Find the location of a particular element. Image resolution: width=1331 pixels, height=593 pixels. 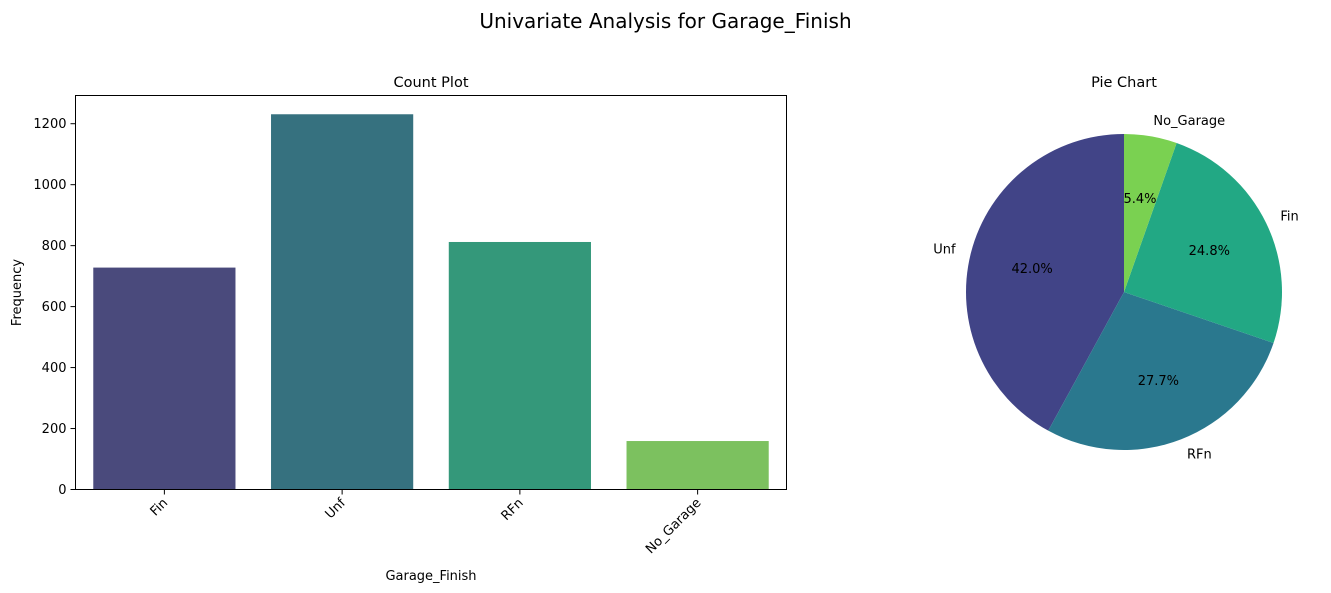

pie-slices is located at coordinates (1124, 292).